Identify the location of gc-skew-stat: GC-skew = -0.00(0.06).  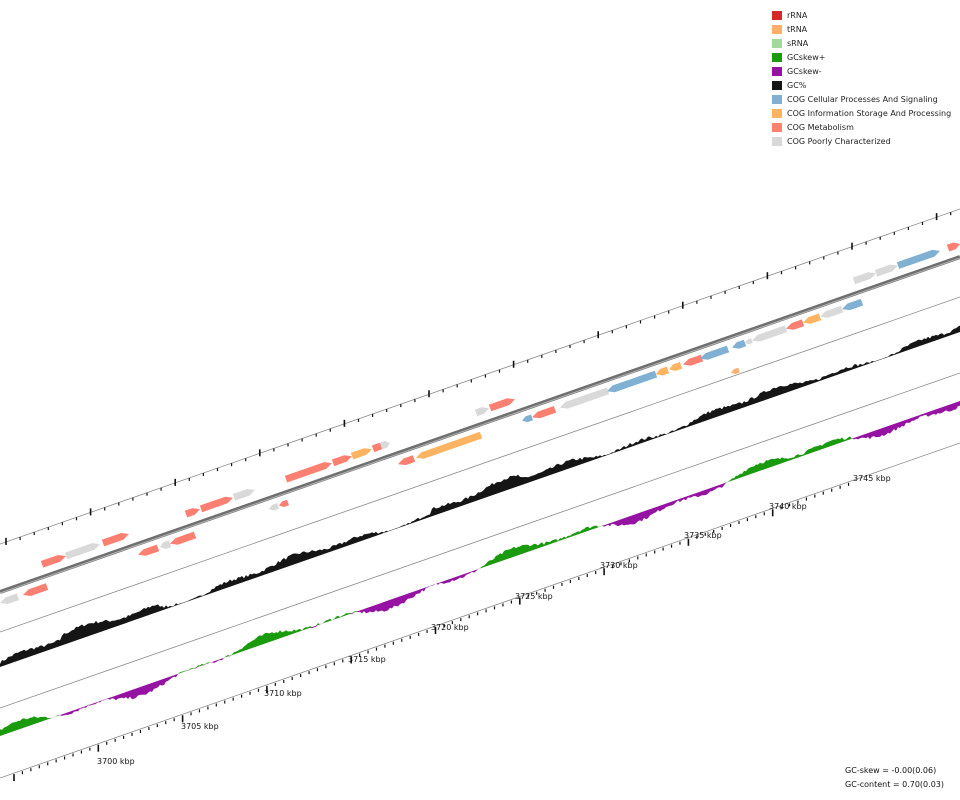
(891, 770).